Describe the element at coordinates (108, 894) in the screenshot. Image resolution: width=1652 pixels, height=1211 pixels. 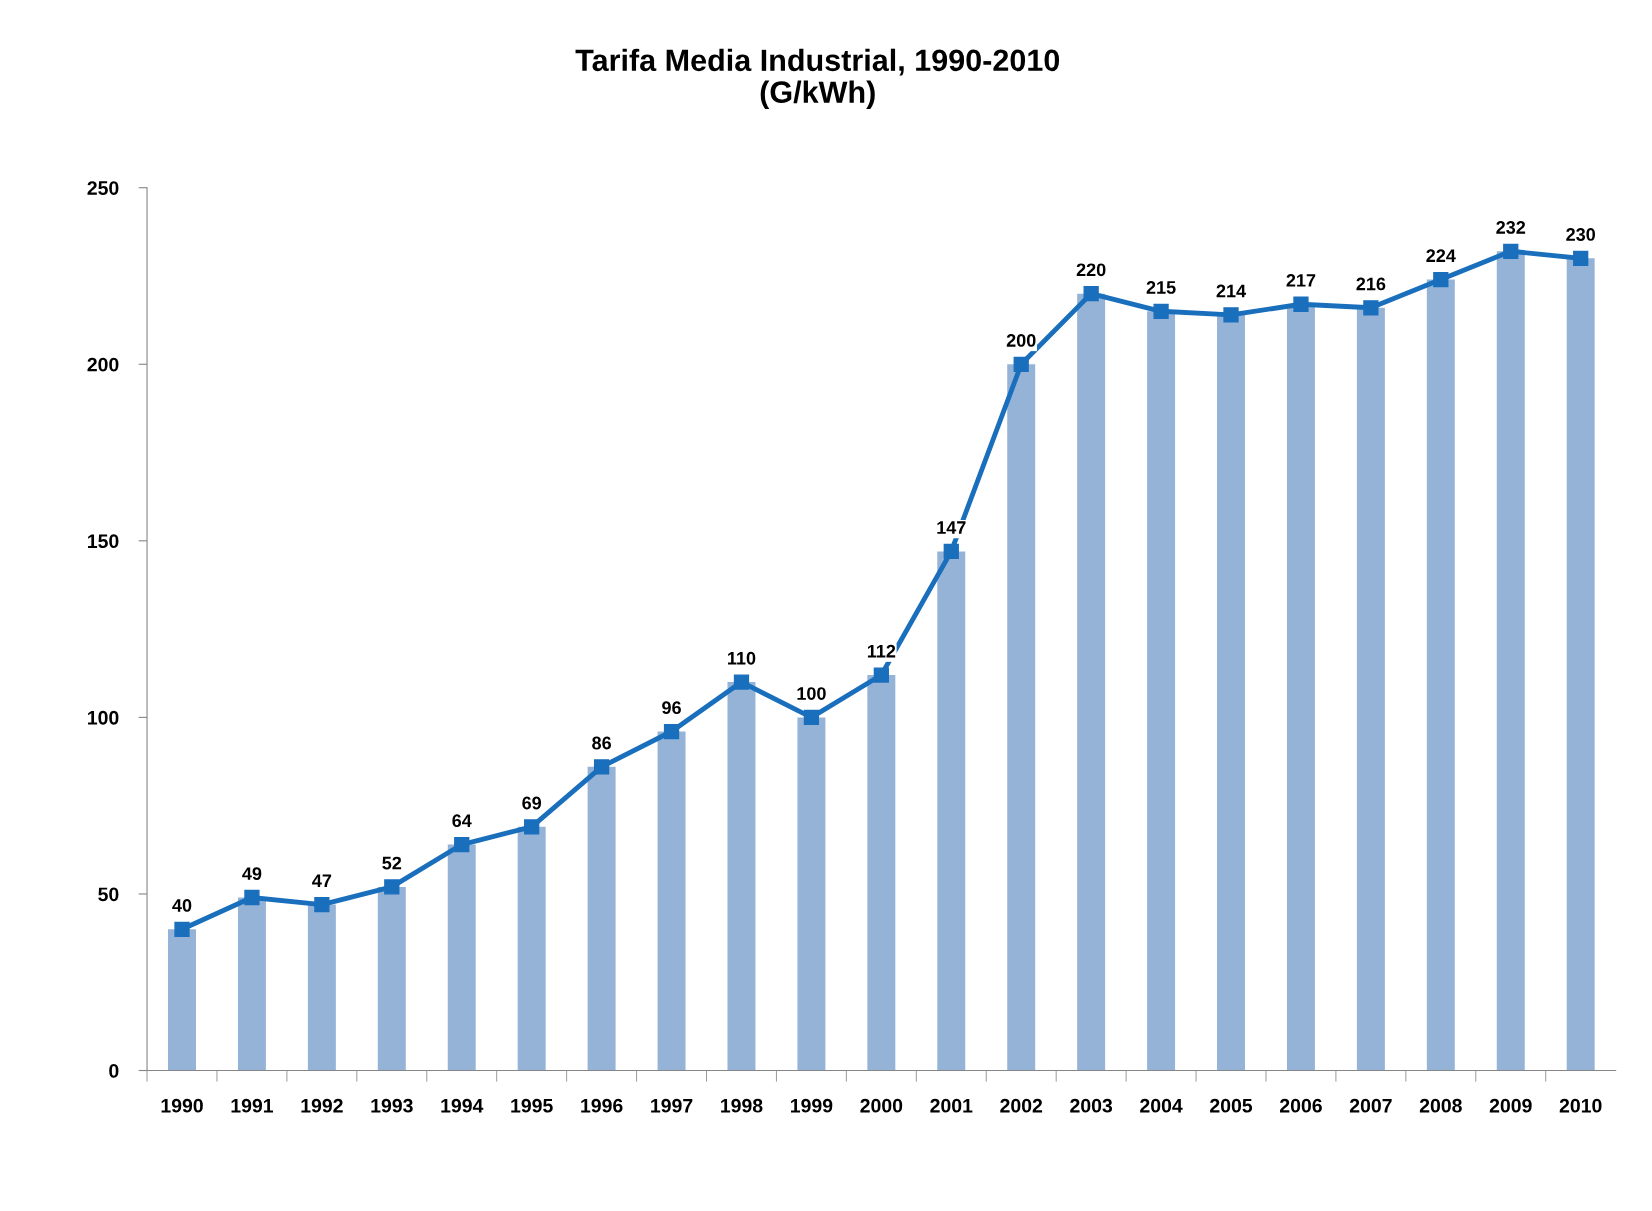
I see `y-tick-label: 50` at that location.